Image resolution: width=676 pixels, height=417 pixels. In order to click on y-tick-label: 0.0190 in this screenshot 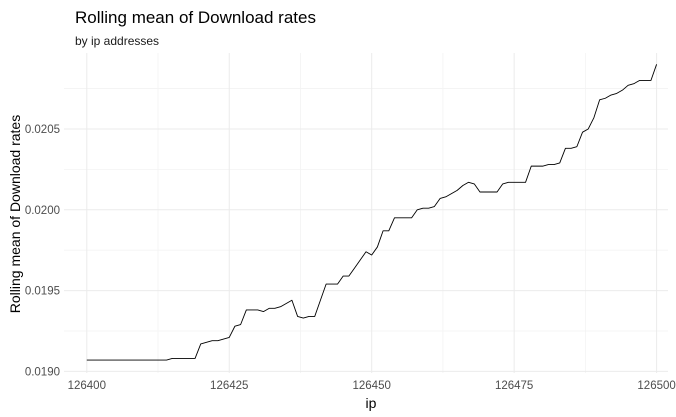, I will do `click(42, 372)`.